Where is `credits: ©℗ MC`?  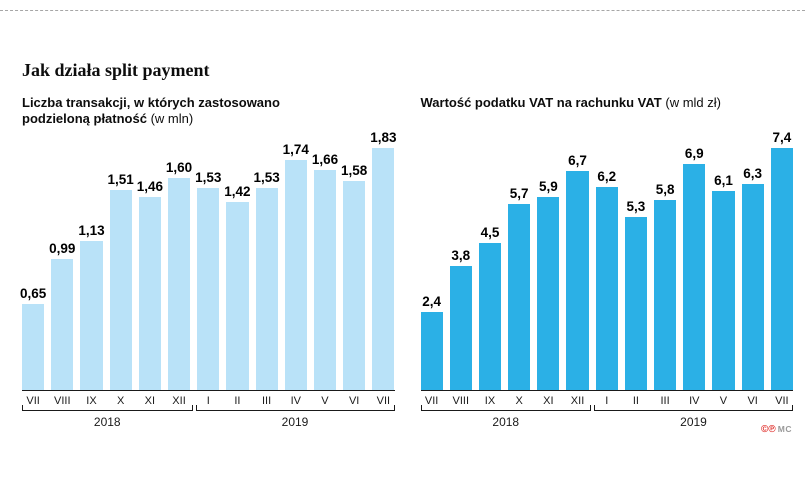
credits: ©℗ MC is located at coordinates (776, 428).